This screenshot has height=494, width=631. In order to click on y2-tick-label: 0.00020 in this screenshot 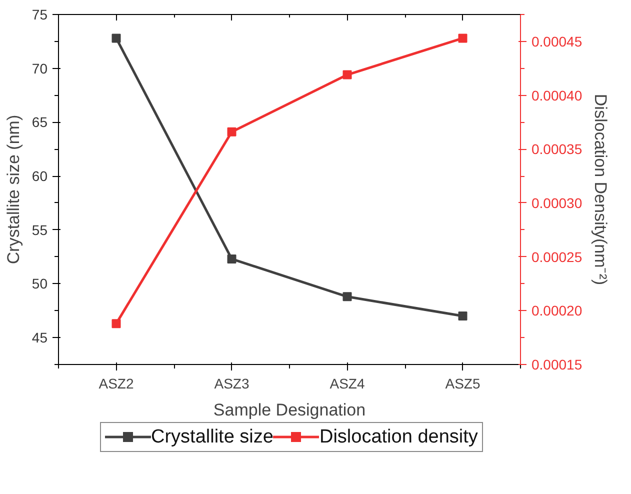, I will do `click(557, 310)`.